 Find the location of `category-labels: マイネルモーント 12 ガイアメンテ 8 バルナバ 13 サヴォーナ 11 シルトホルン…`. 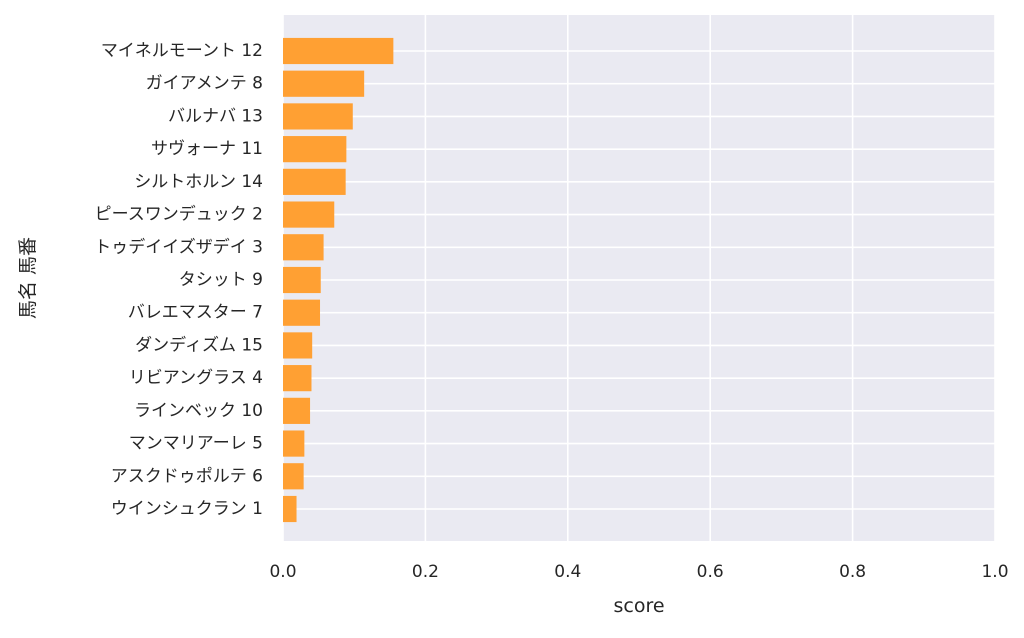

category-labels: マイネルモーント 12 ガイアメンテ 8 バルナバ 13 サヴォーナ 11 シルトホルン… is located at coordinates (178, 280).